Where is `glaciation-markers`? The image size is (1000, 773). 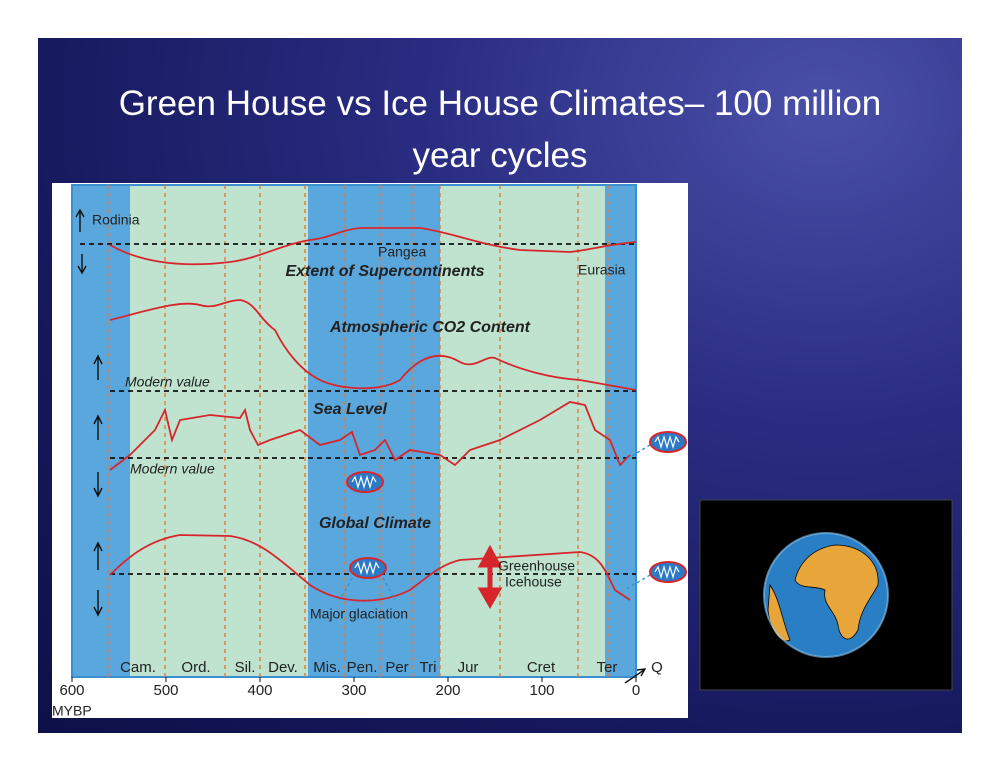
glaciation-markers is located at coordinates (513, 516).